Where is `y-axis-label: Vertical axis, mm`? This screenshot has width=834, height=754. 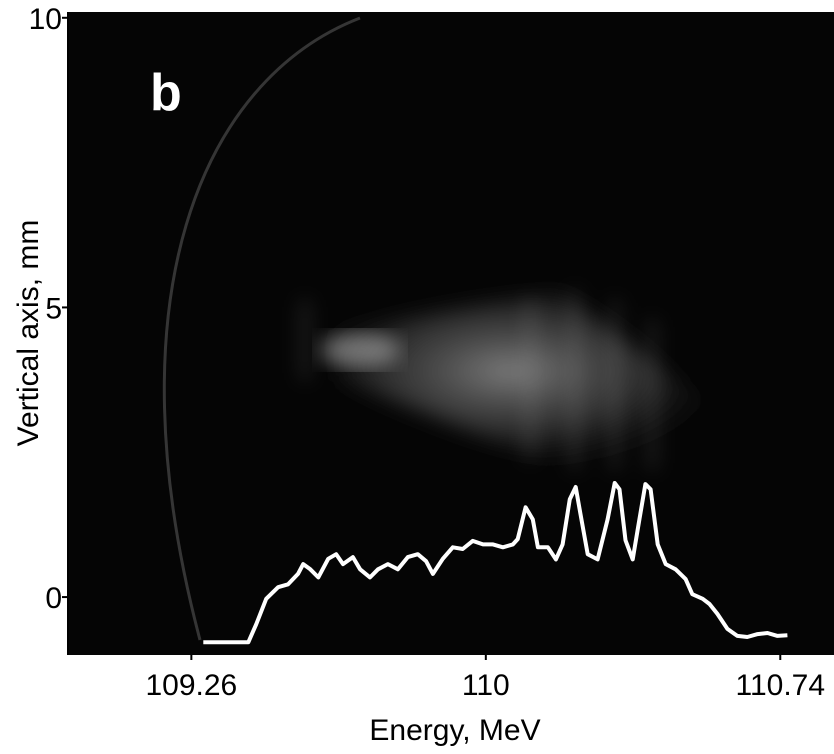
y-axis-label: Vertical axis, mm is located at coordinates (28, 333).